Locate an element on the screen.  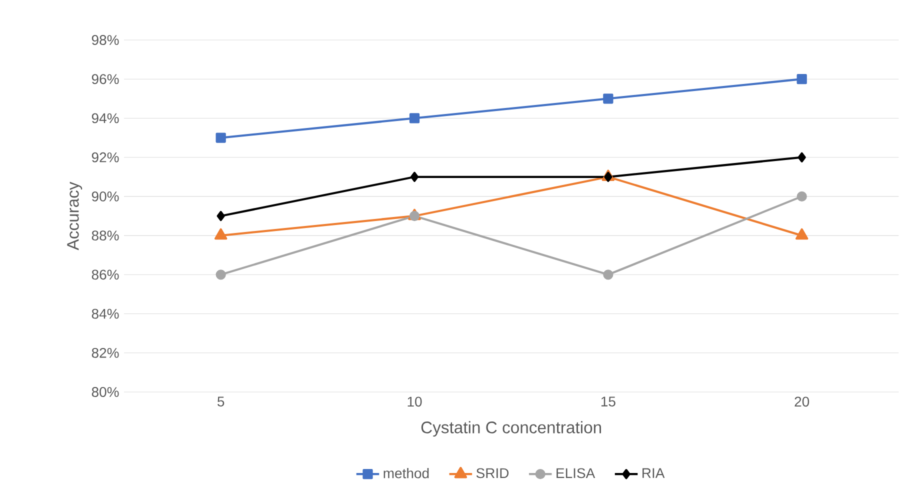
y-tick-label: 86% is located at coordinates (105, 275).